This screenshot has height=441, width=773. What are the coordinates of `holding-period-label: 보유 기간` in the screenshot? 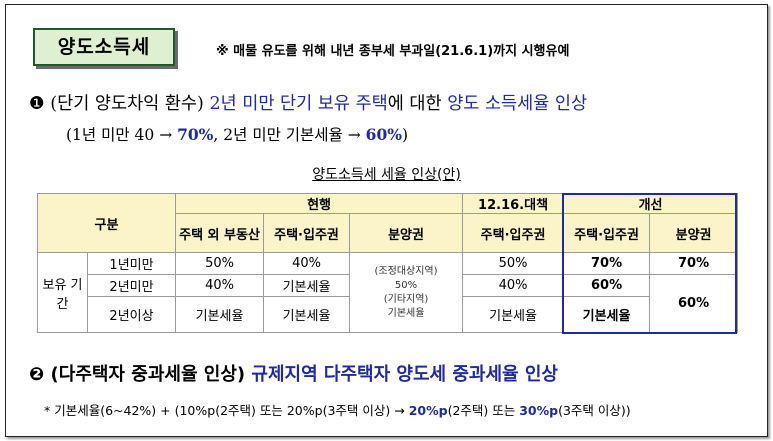 It's located at (62, 292).